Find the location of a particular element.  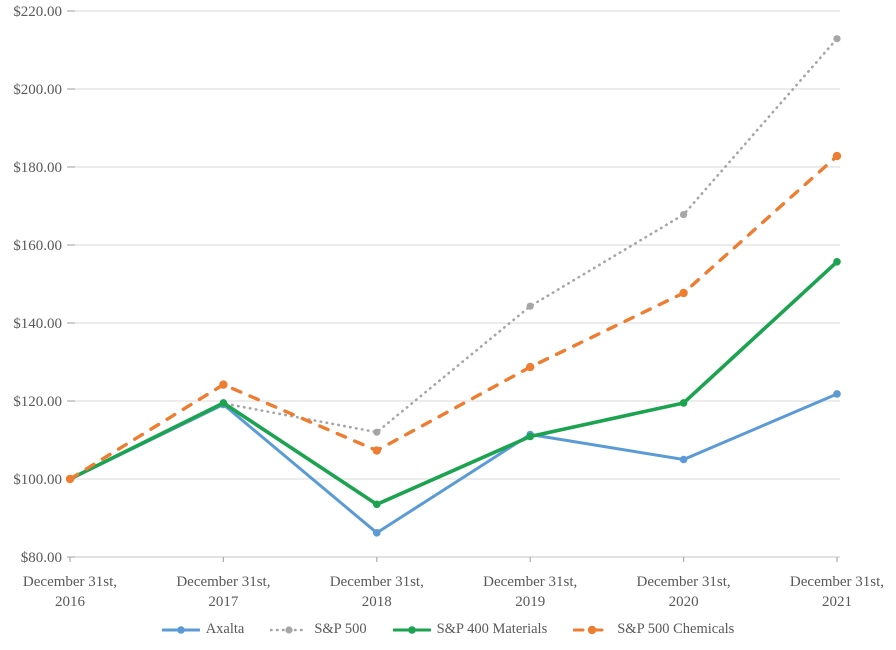

sp500-chemicals-line-swatch-icon is located at coordinates (592, 630).